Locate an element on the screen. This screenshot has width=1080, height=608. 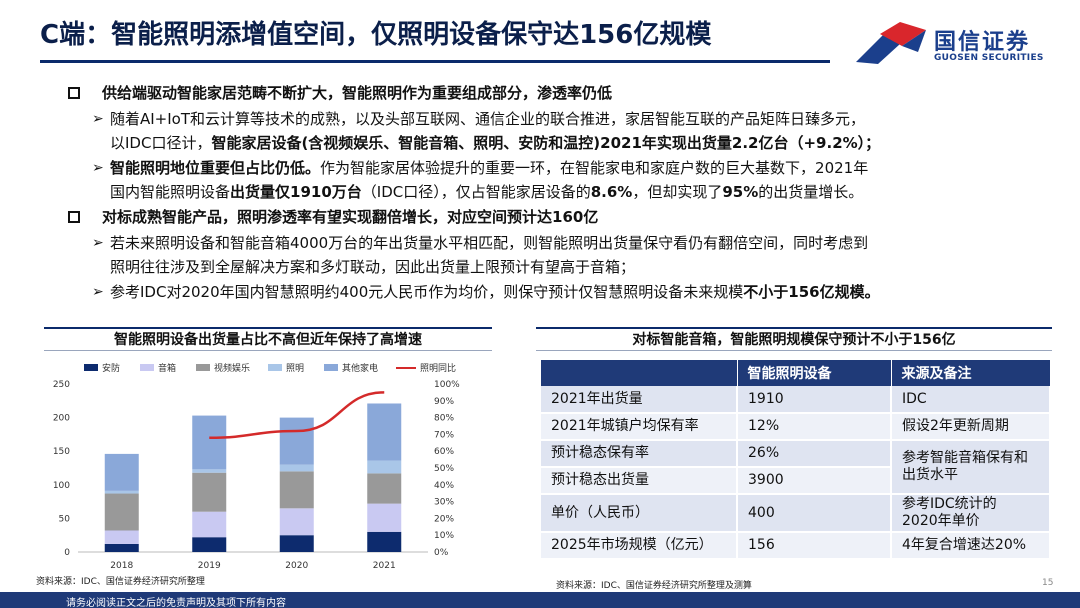
y2-tick-label: 70% is located at coordinates (444, 435).